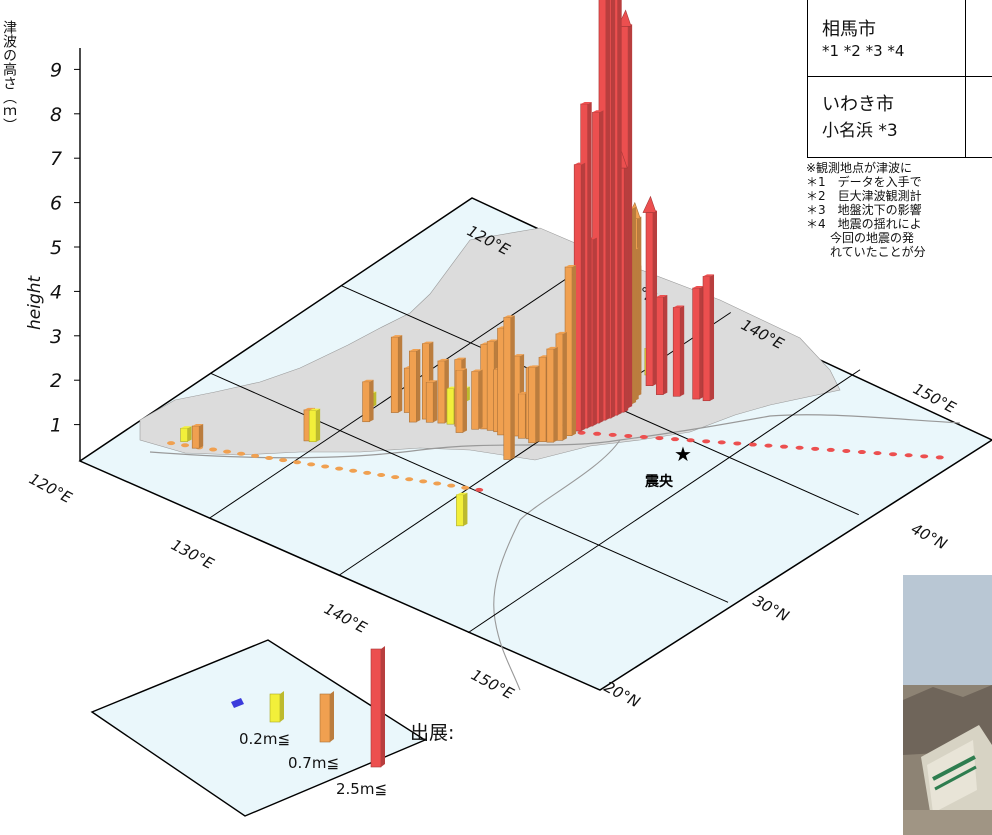 The height and width of the screenshot is (835, 992). What do you see at coordinates (858, 104) in the screenshot?
I see `table-iwaki-name: いわき市` at bounding box center [858, 104].